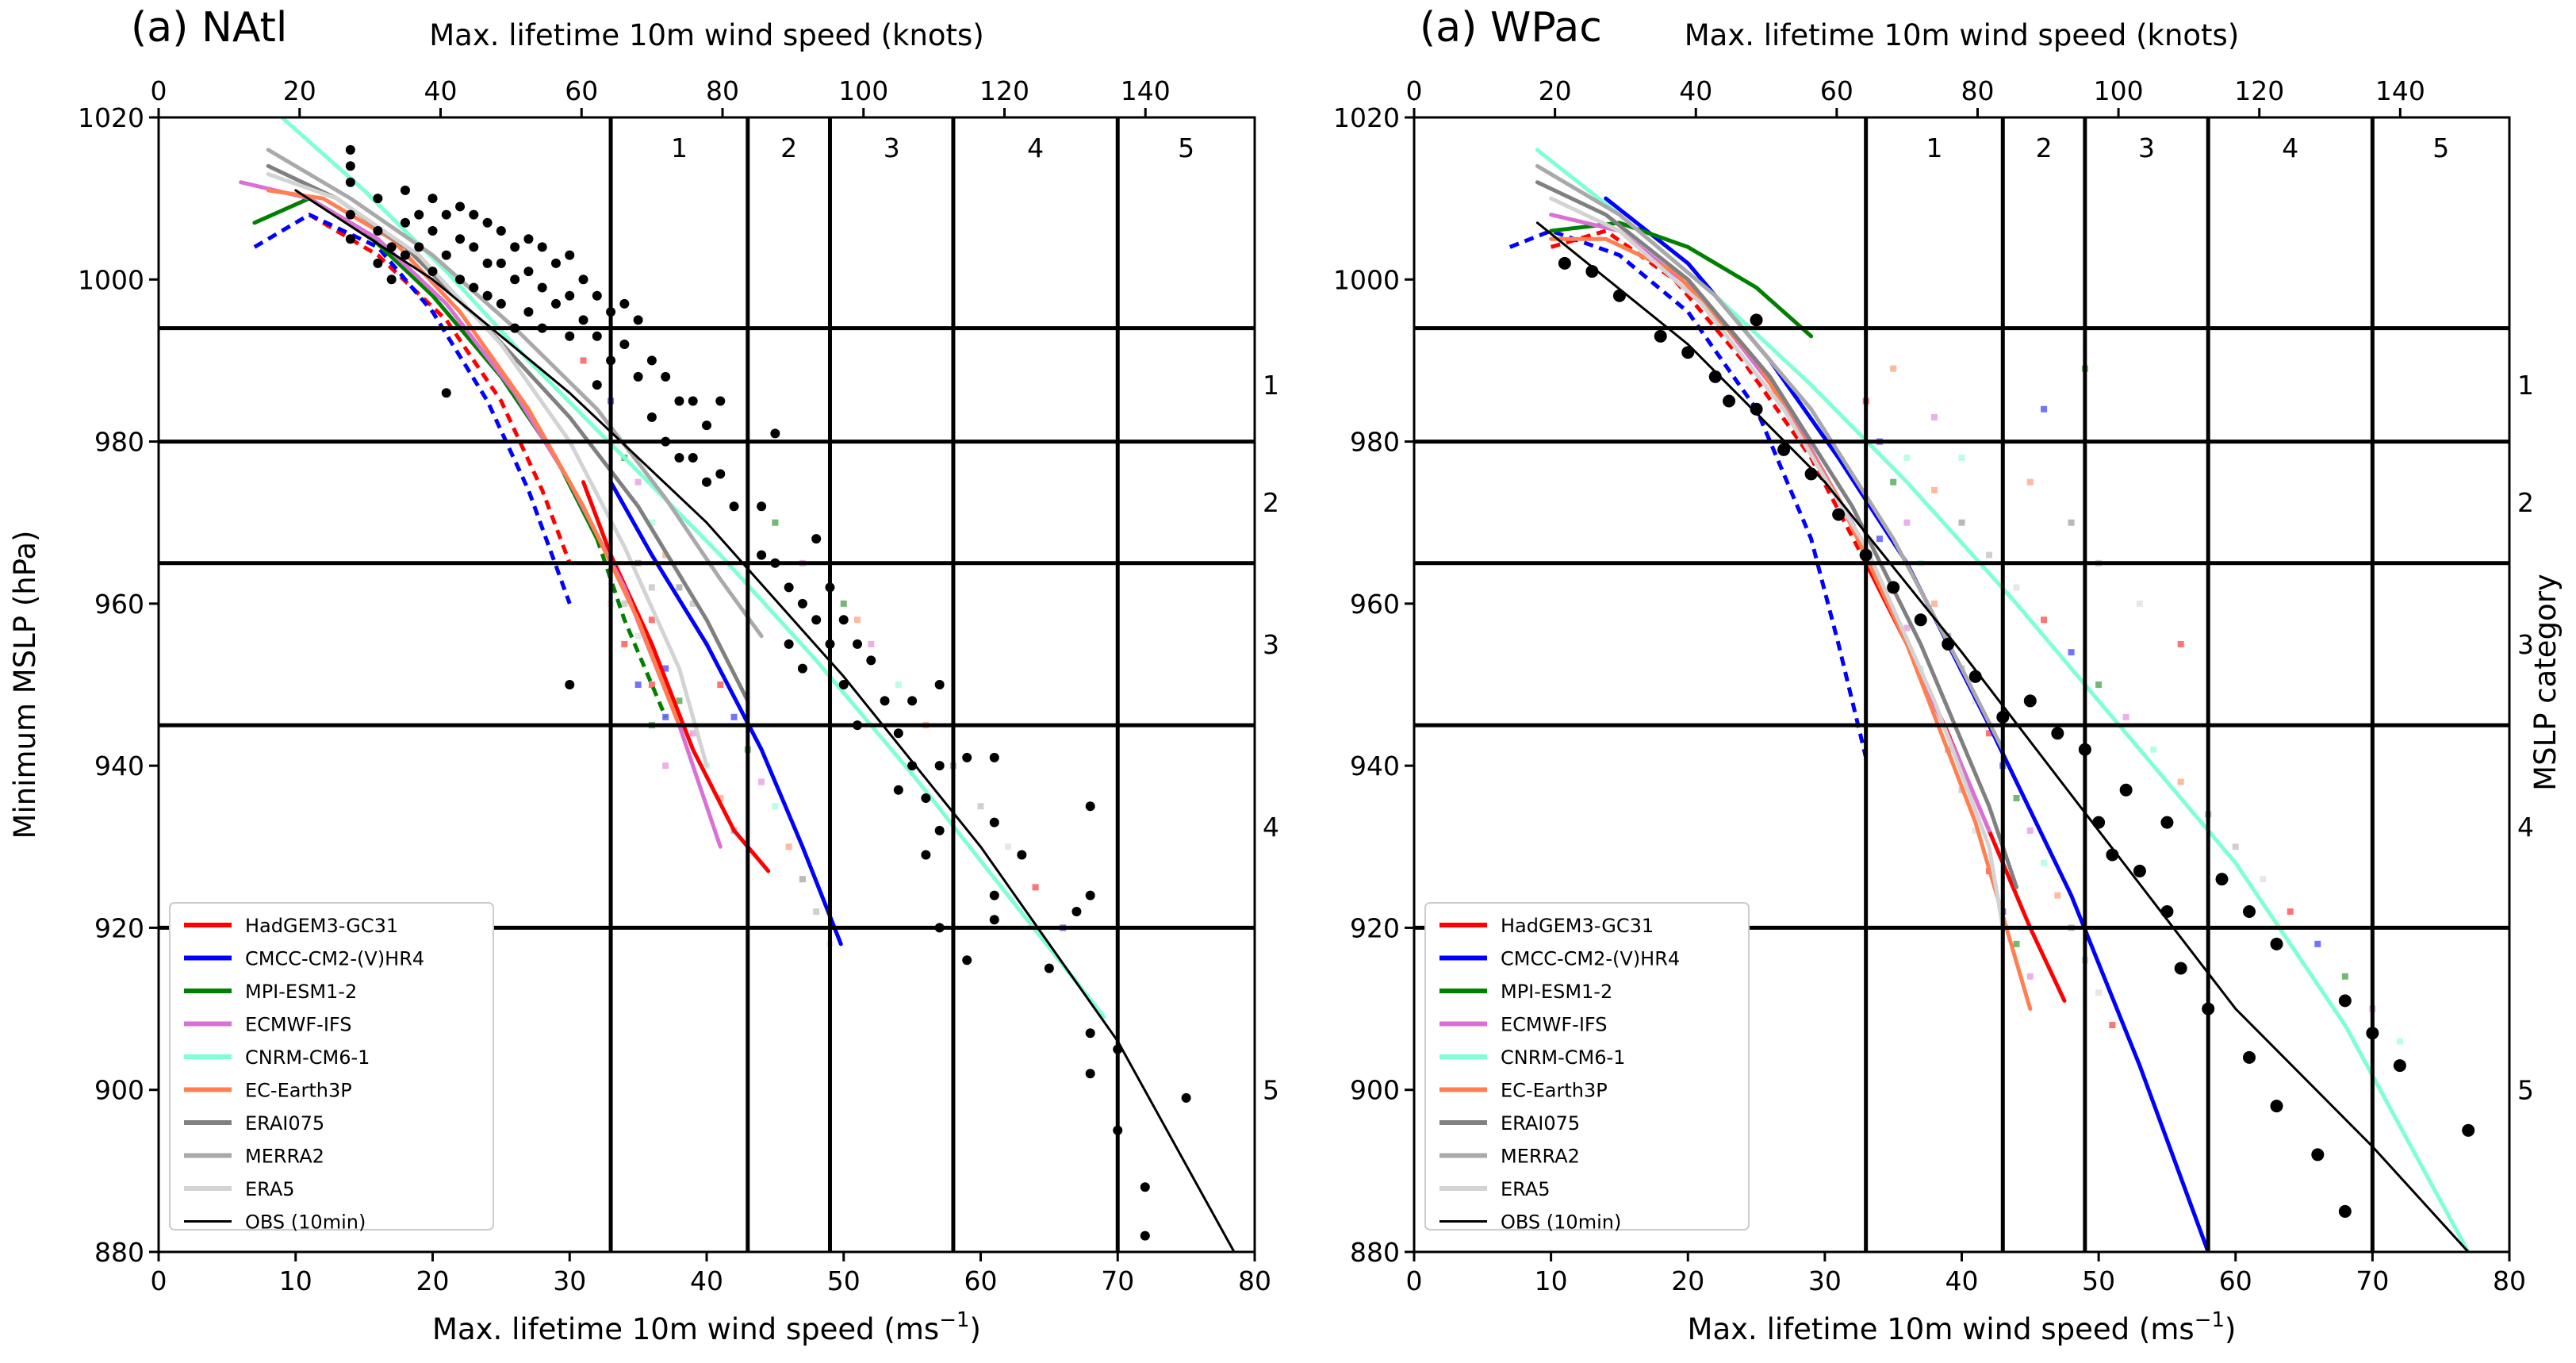  Describe the element at coordinates (119, 605) in the screenshot. I see `y-tick-label: 960` at that location.